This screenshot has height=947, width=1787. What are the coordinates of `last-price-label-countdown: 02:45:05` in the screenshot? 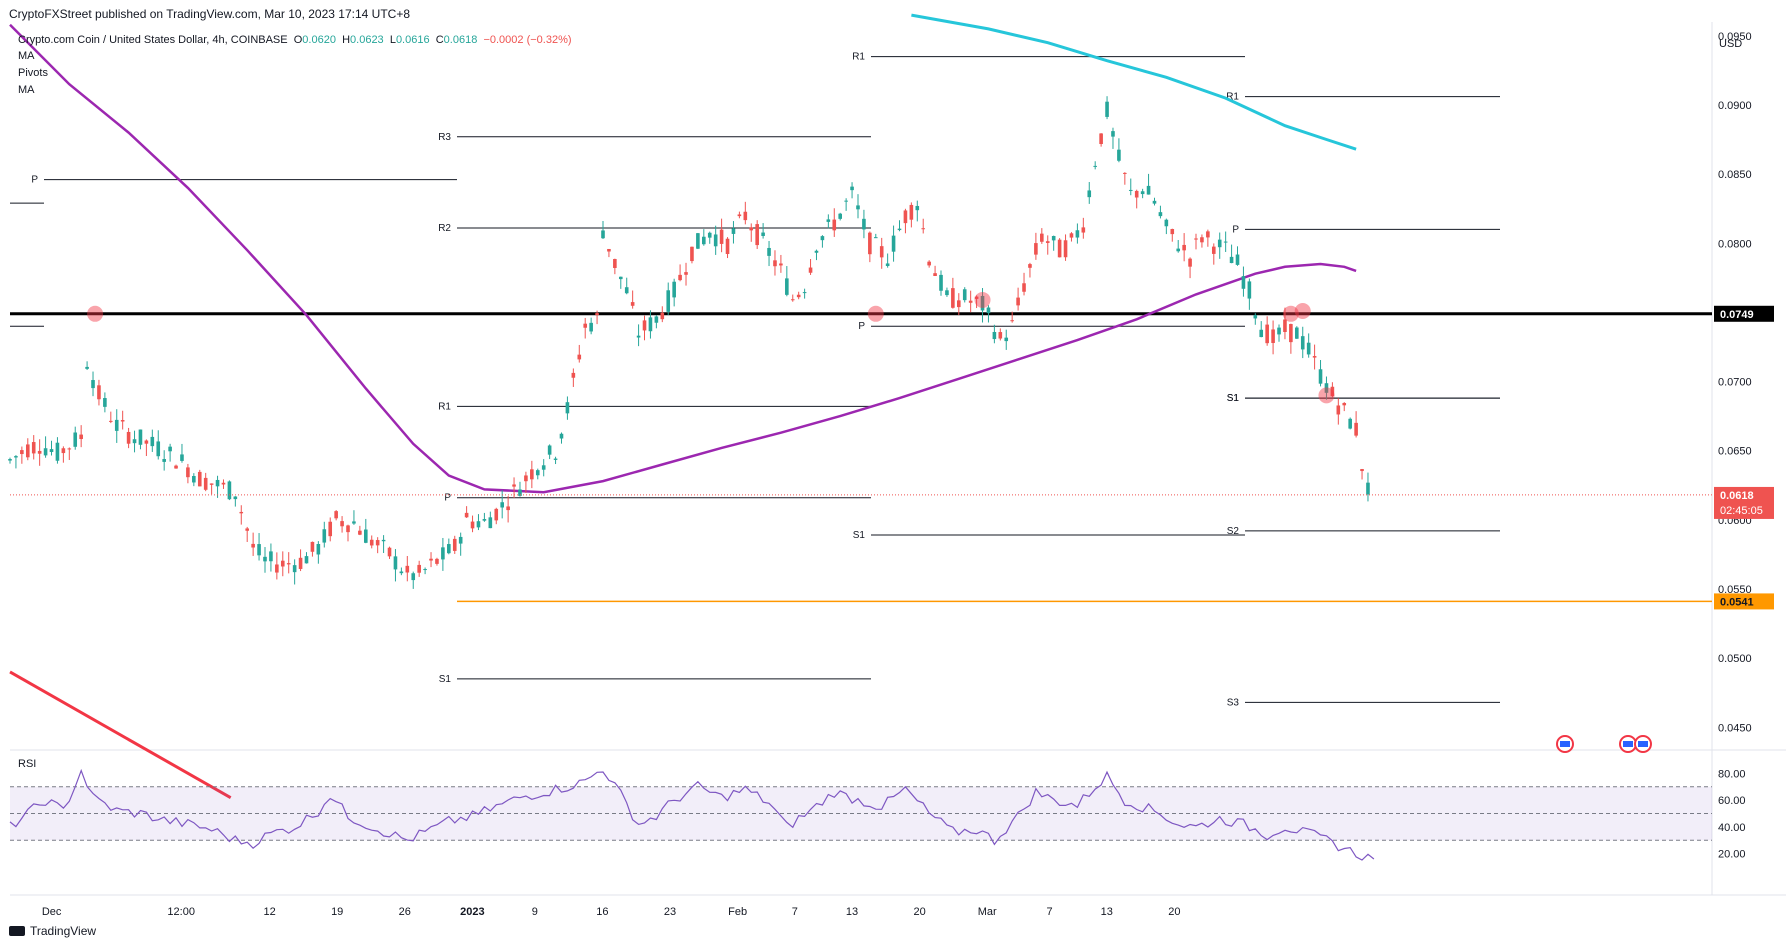 It's located at (1741, 511).